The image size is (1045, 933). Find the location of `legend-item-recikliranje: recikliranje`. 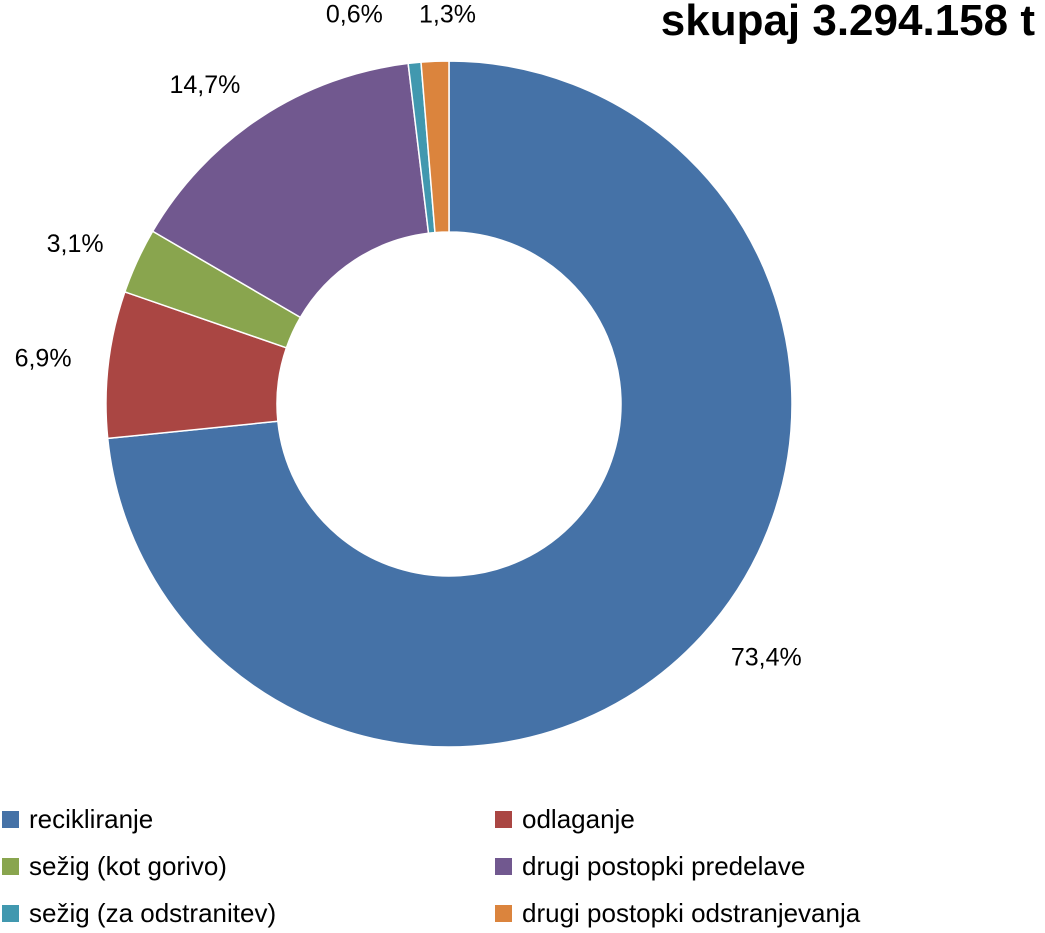

legend-item-recikliranje: recikliranje is located at coordinates (77, 819).